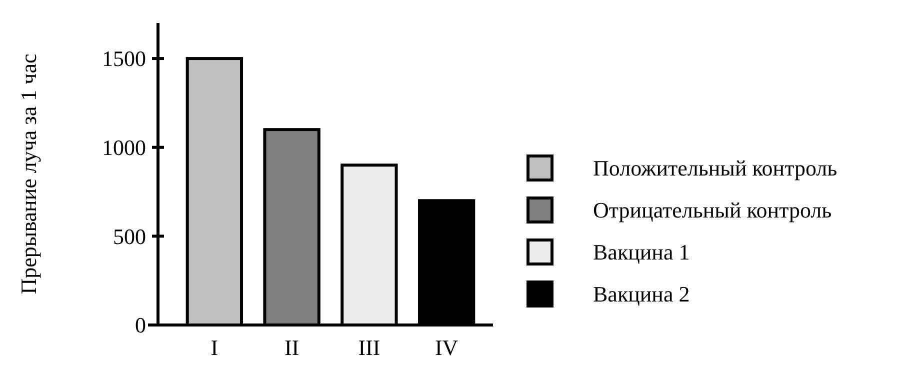  I want to click on y-axis-title: Прерывание луча за 1 час, so click(28, 174).